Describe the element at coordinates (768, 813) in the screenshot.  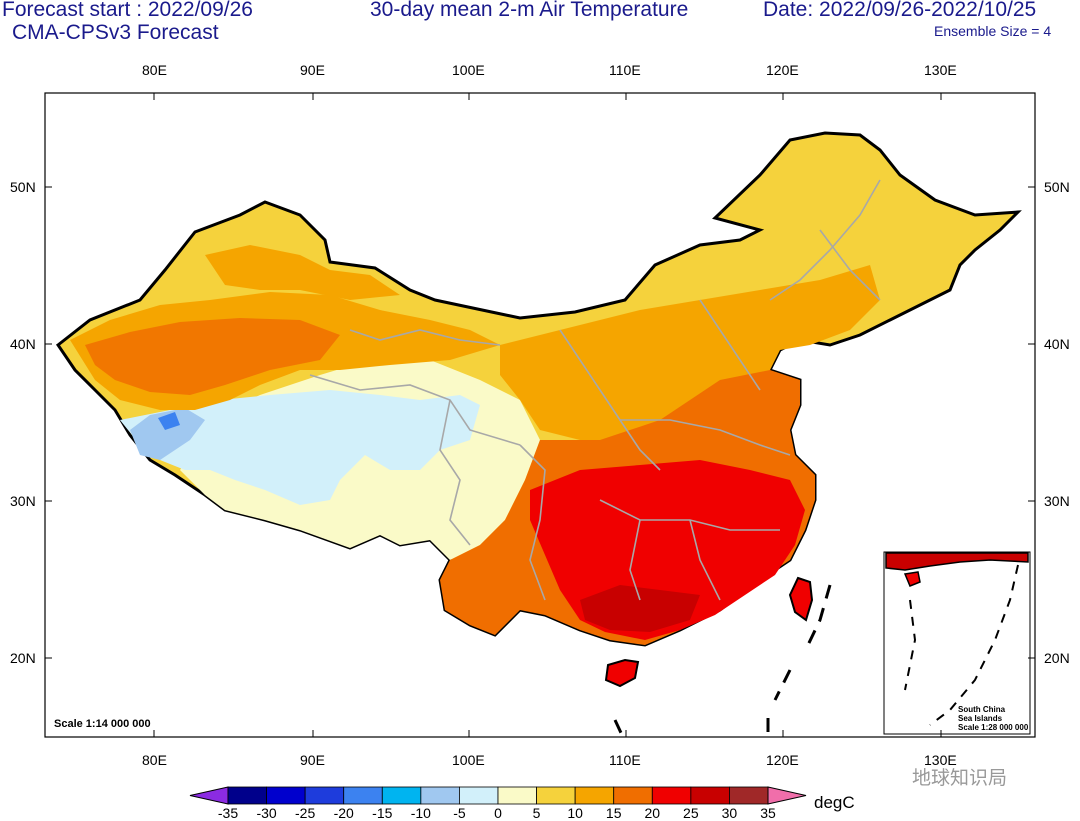
I see `colorbar-tick-label: 35` at that location.